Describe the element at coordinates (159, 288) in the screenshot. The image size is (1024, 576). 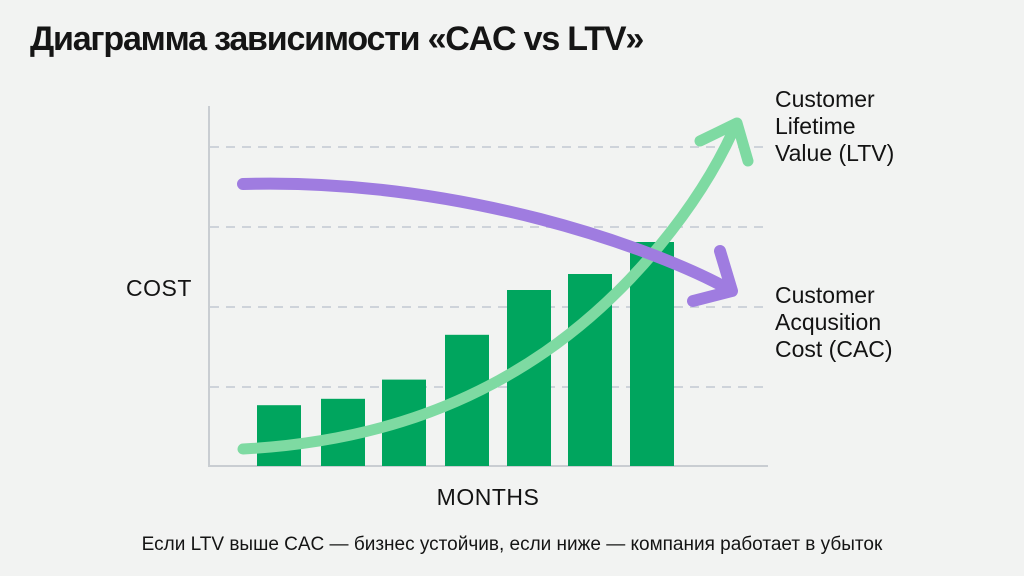
I see `y-axis-label: COST` at that location.